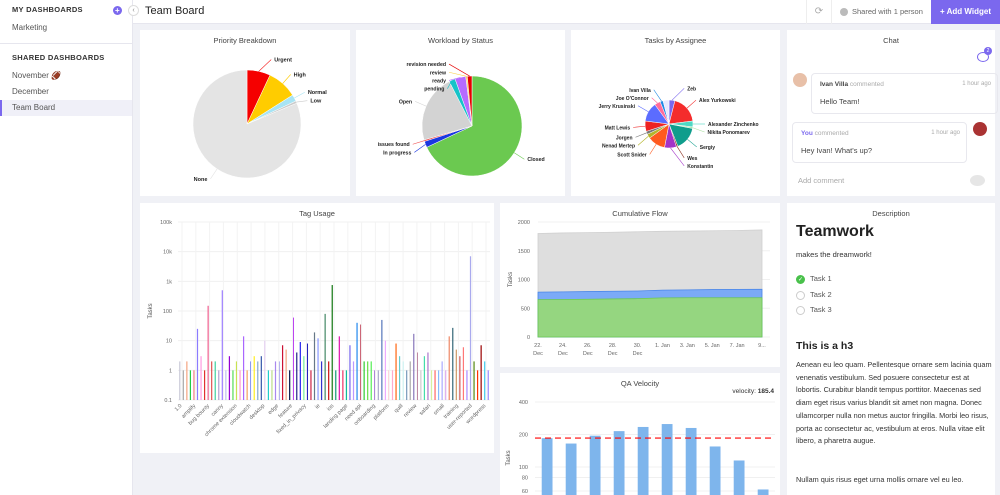 The image size is (1000, 495). What do you see at coordinates (37, 75) in the screenshot?
I see `sidebar-item-november: November 🏈` at bounding box center [37, 75].